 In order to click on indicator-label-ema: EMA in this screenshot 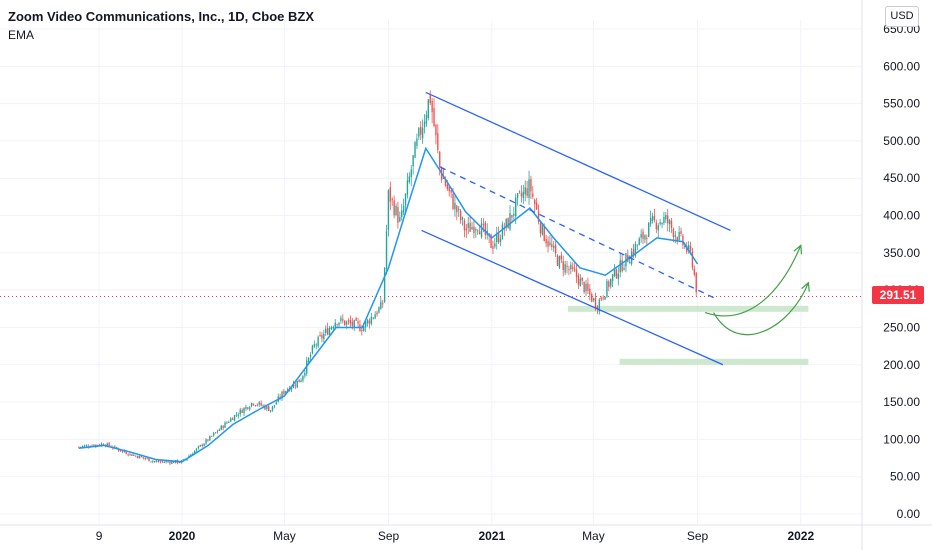, I will do `click(21, 35)`.